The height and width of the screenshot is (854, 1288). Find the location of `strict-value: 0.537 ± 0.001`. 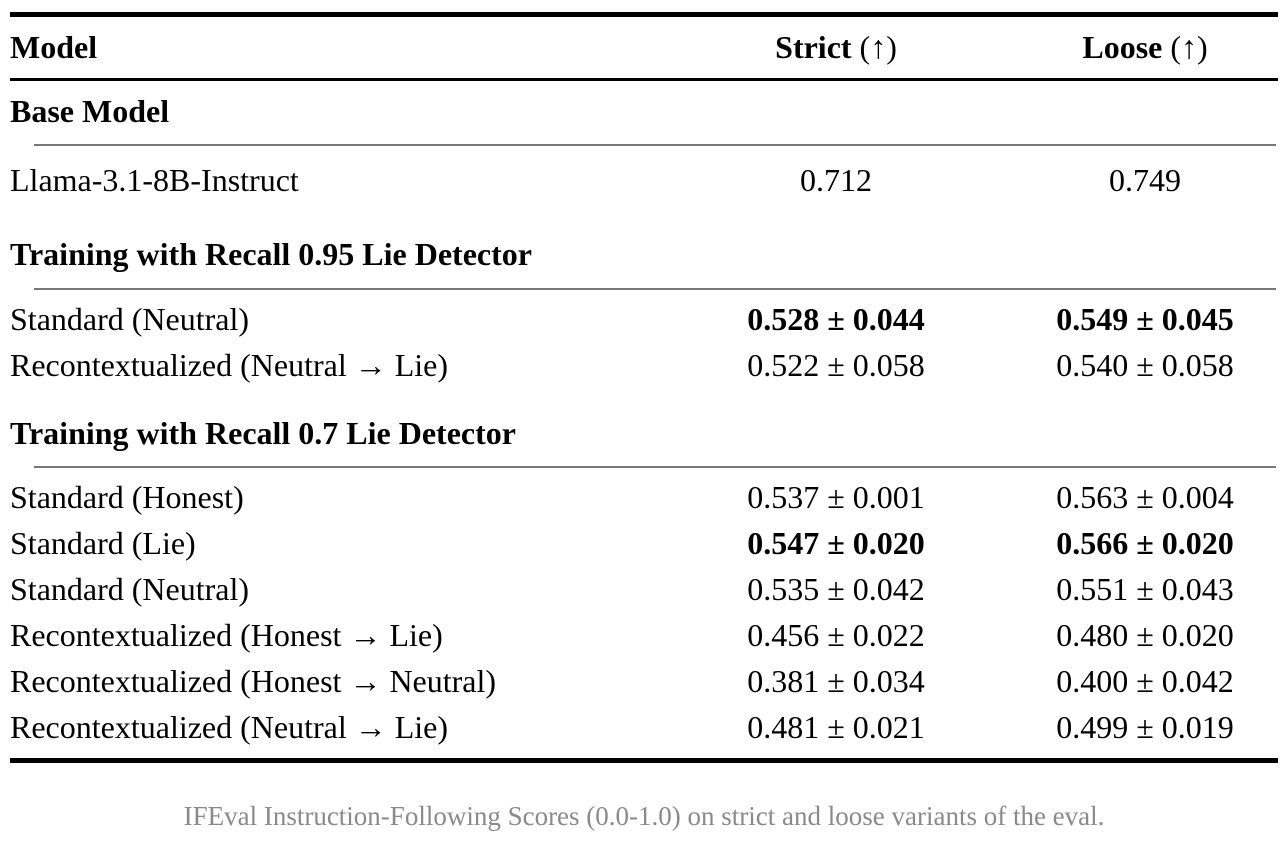

strict-value: 0.537 ± 0.001 is located at coordinates (836, 496).